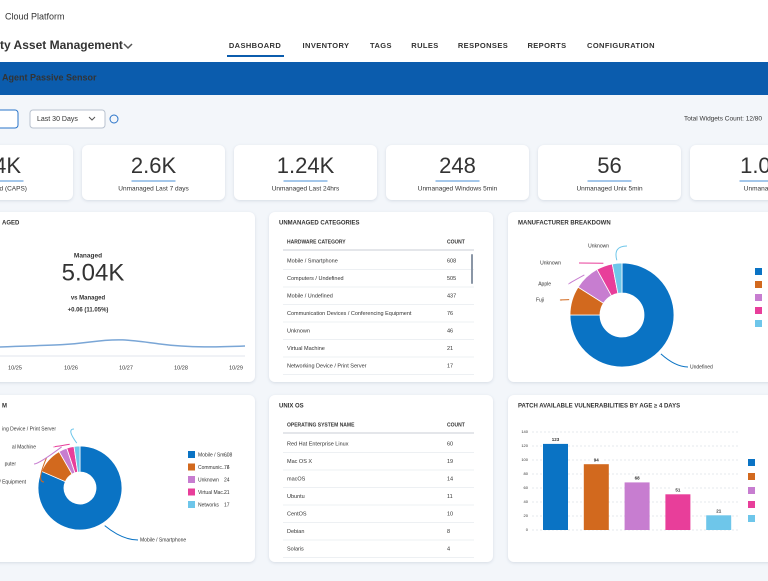 The width and height of the screenshot is (768, 581). Describe the element at coordinates (61, 45) in the screenshot. I see `app-title: ty Asset Management` at that location.